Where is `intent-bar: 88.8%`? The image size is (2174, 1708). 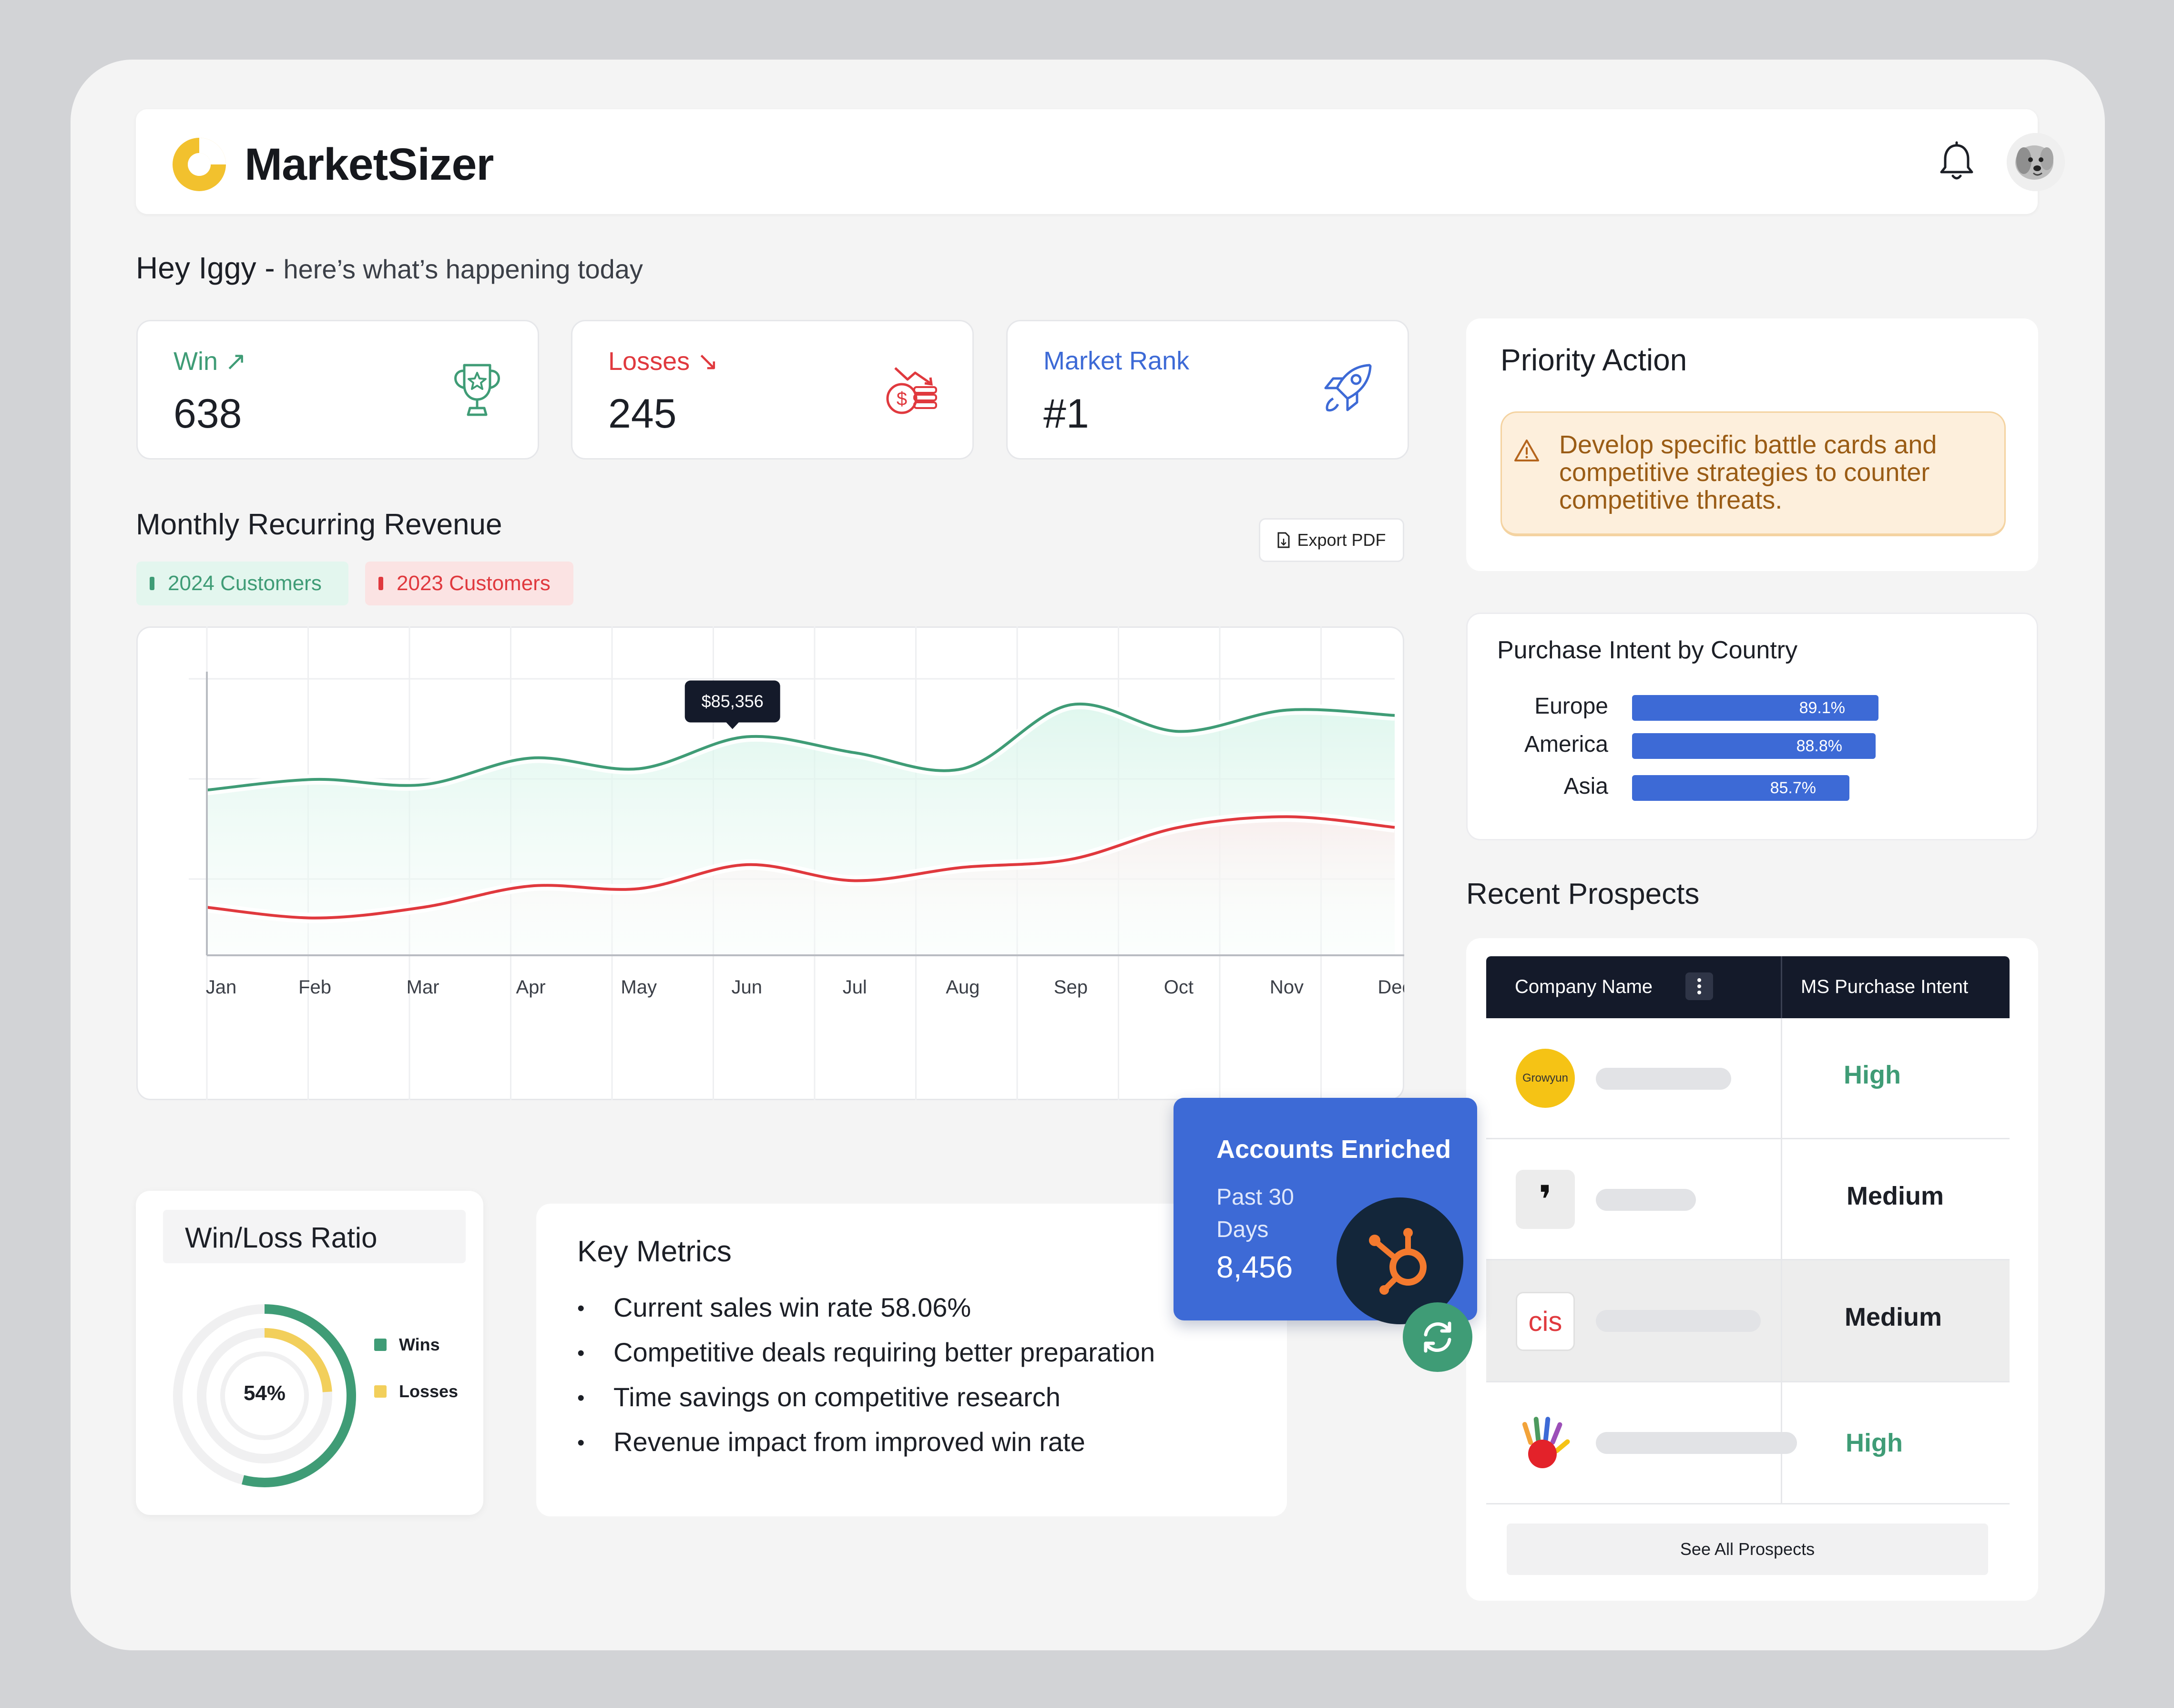
intent-bar: 88.8% is located at coordinates (1754, 746).